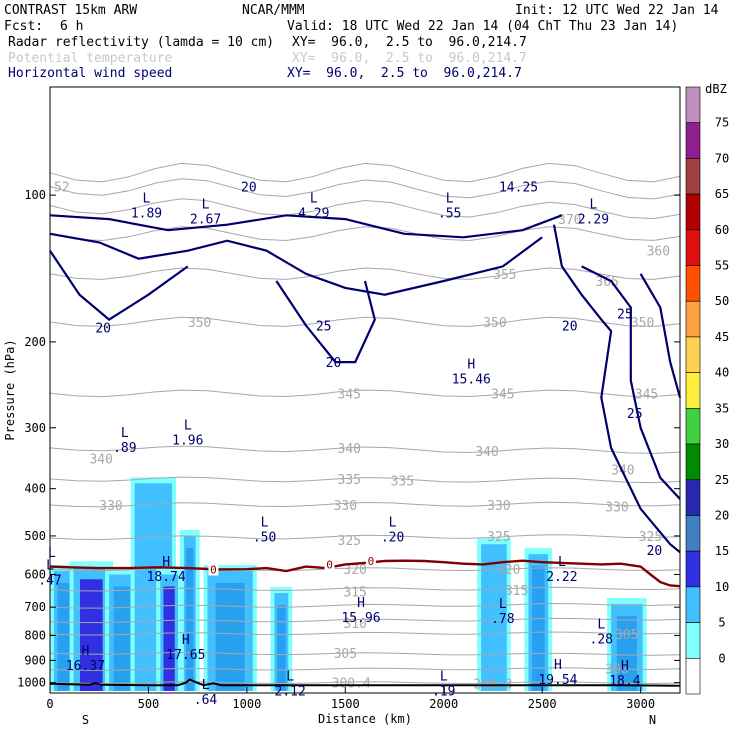 The image size is (740, 740). What do you see at coordinates (504, 275) in the screenshot?
I see `theta-label: 355` at bounding box center [504, 275].